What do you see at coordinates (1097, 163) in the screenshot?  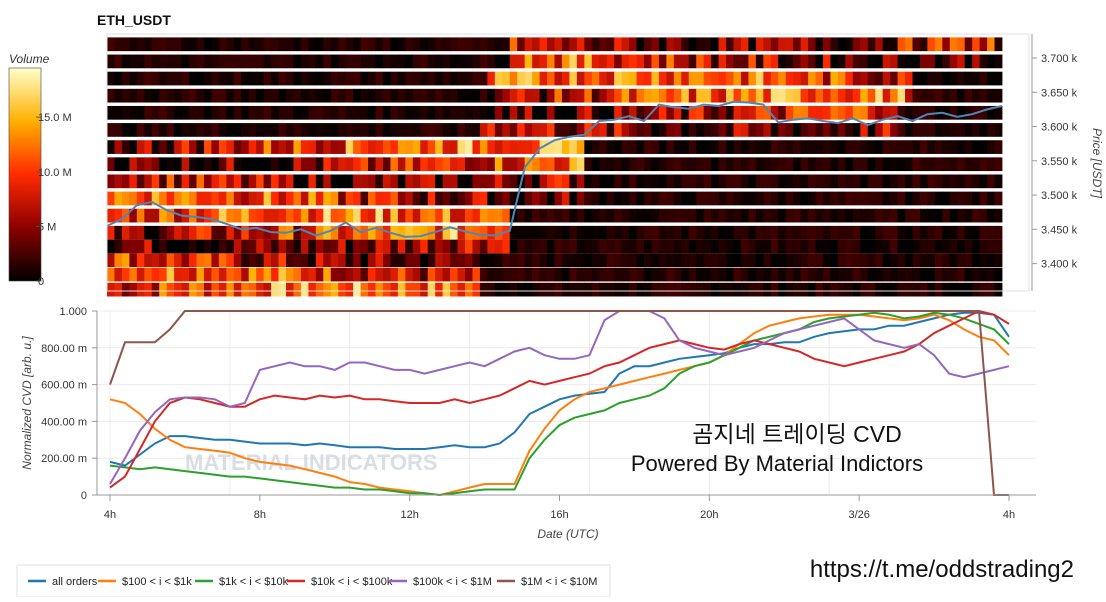 I see `heatmap-y-axis-label: Price [USDT]` at bounding box center [1097, 163].